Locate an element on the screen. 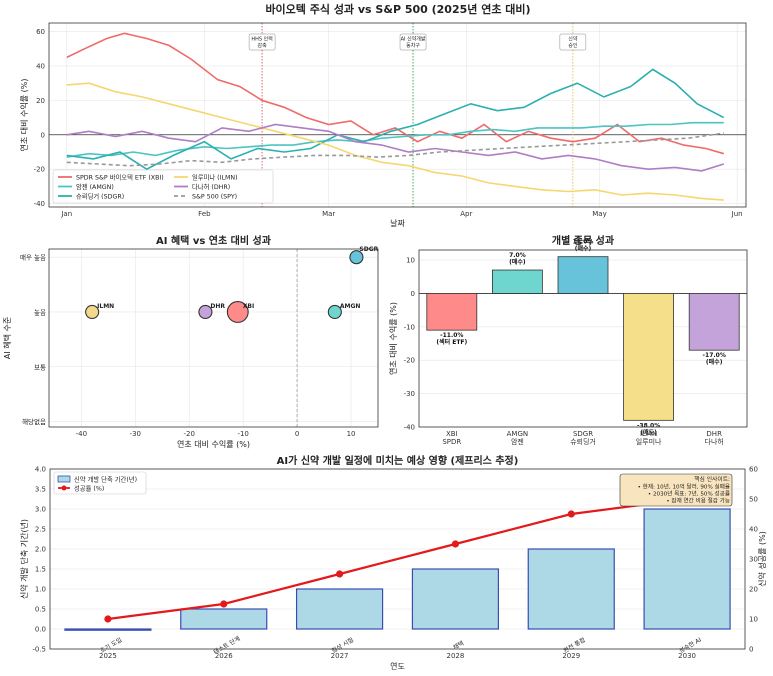 Image resolution: width=773 pixels, height=676 pixels. point-label: DHR is located at coordinates (217, 306).